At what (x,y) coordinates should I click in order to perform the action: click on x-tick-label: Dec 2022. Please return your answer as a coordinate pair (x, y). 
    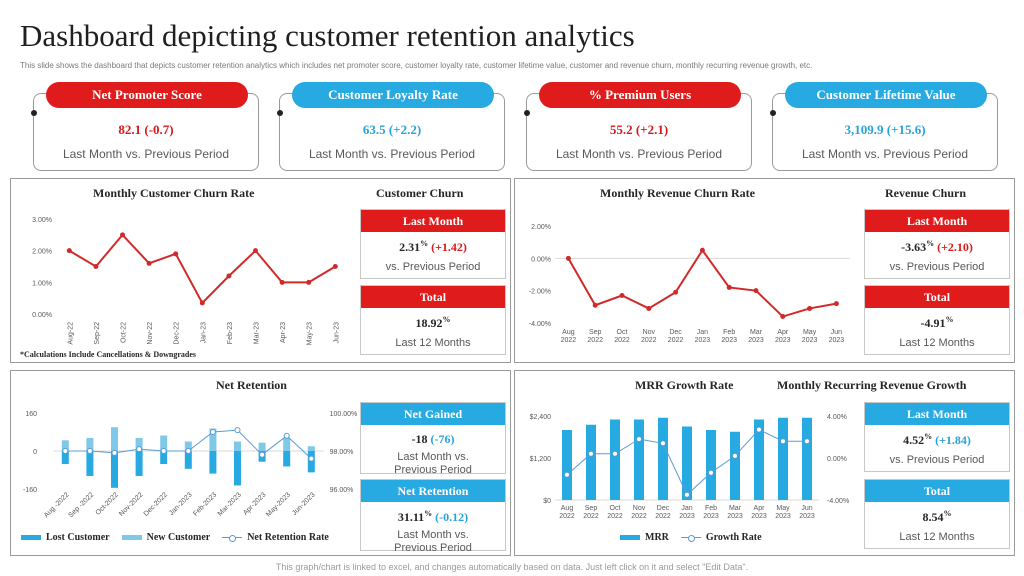
    Looking at the image, I should click on (676, 336).